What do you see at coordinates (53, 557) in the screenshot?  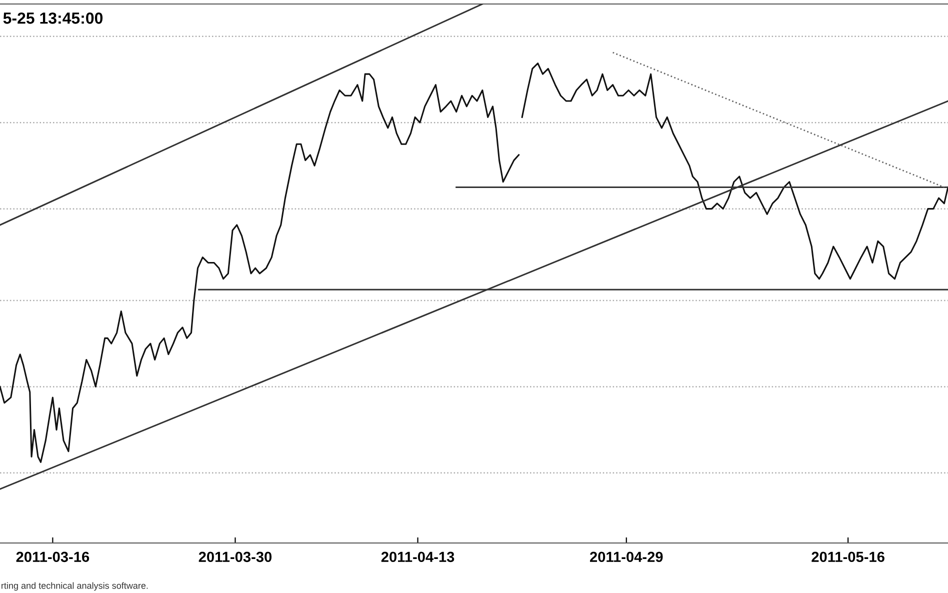 I see `x-tick-label: 2011-03-16` at bounding box center [53, 557].